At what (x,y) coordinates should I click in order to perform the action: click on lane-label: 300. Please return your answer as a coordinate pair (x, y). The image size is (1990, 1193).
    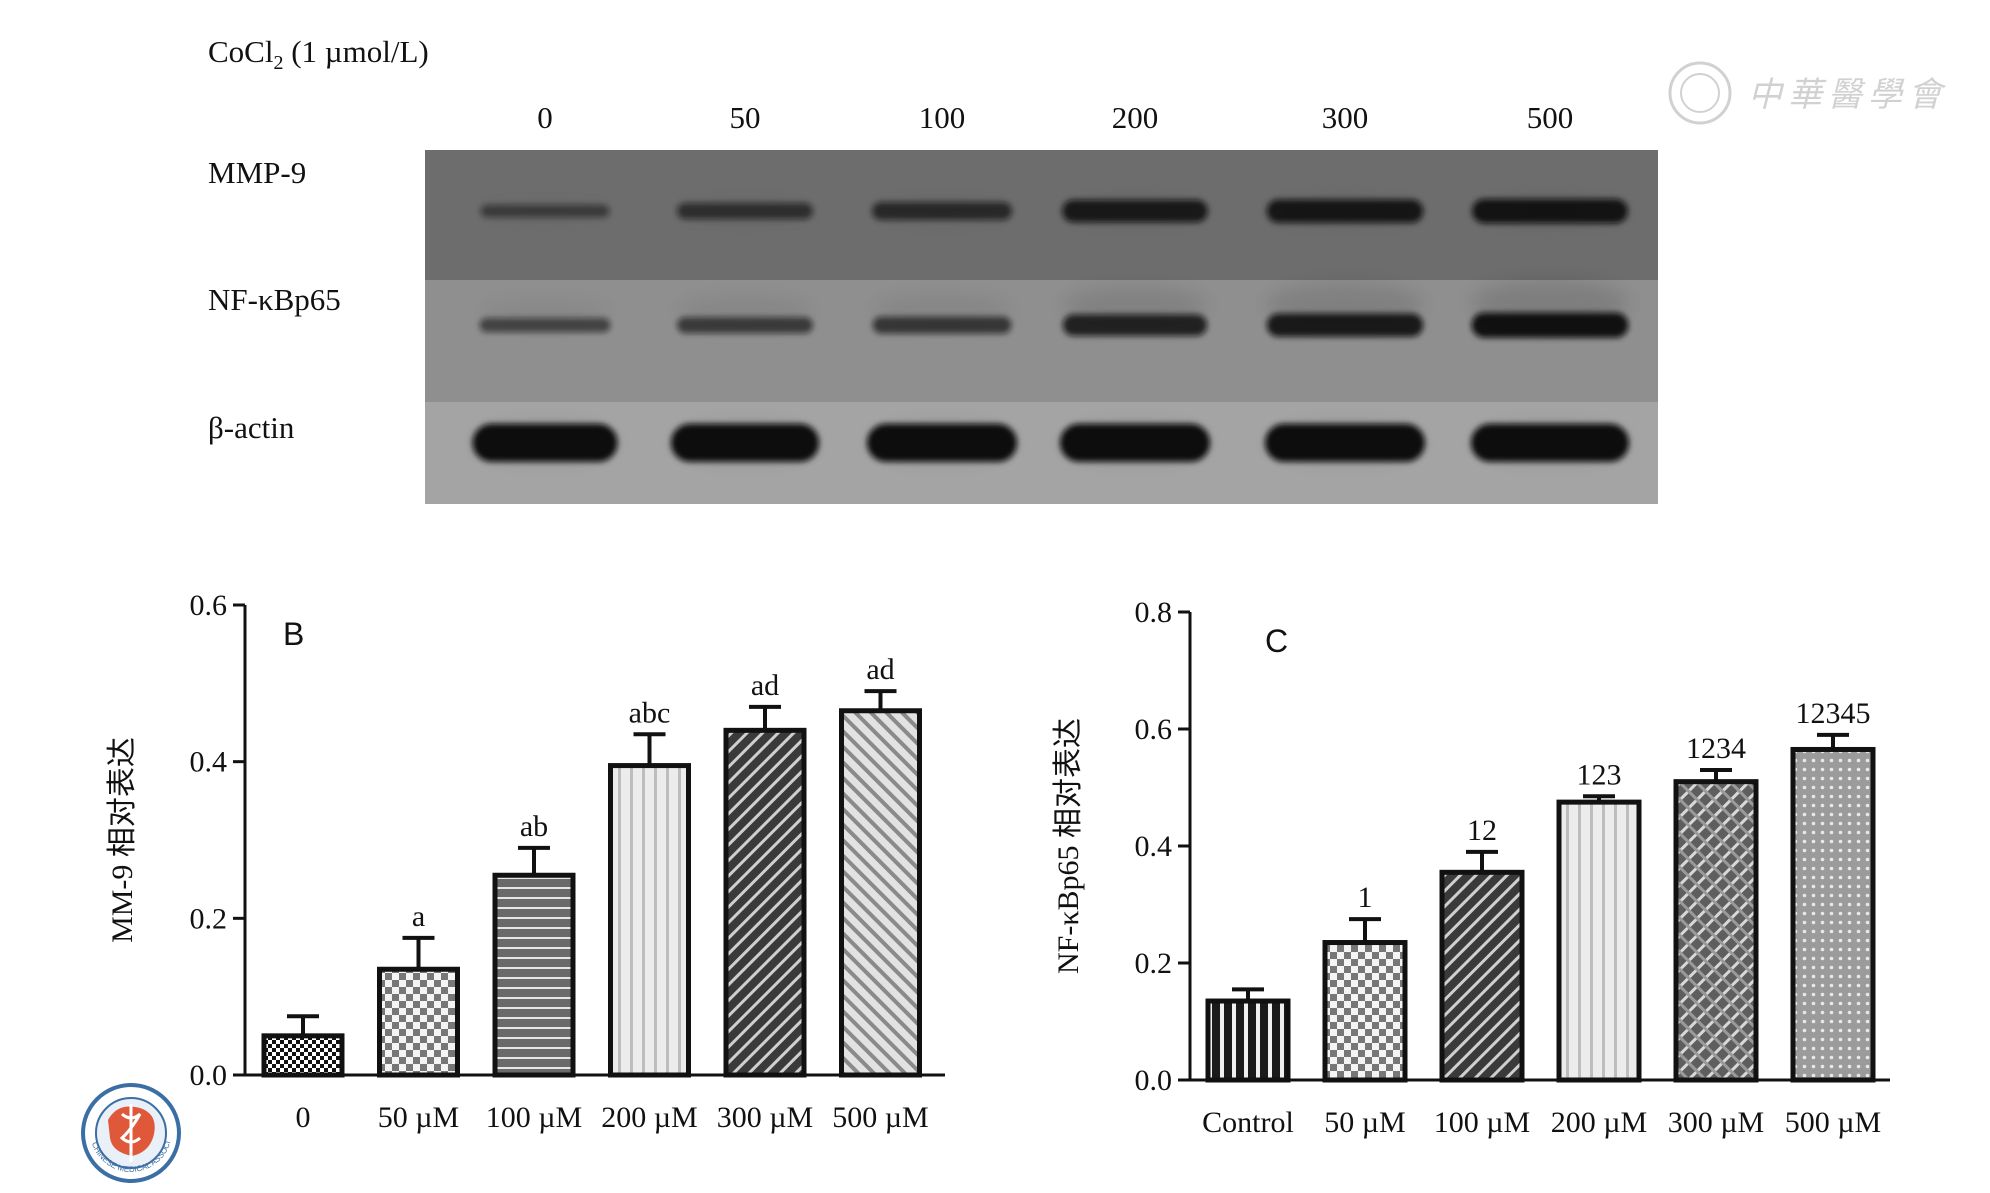
    Looking at the image, I should click on (1345, 117).